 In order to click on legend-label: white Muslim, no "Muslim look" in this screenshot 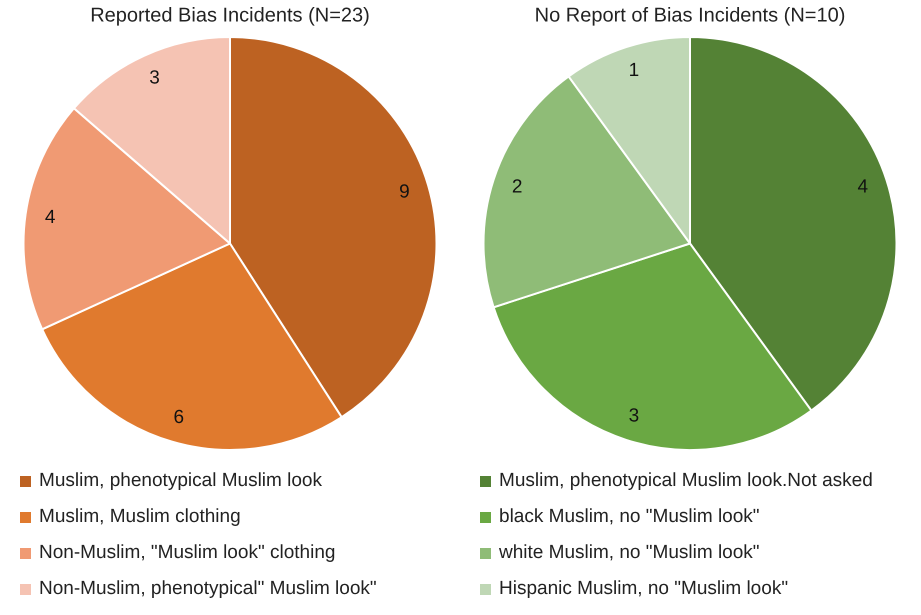, I will do `click(629, 553)`.